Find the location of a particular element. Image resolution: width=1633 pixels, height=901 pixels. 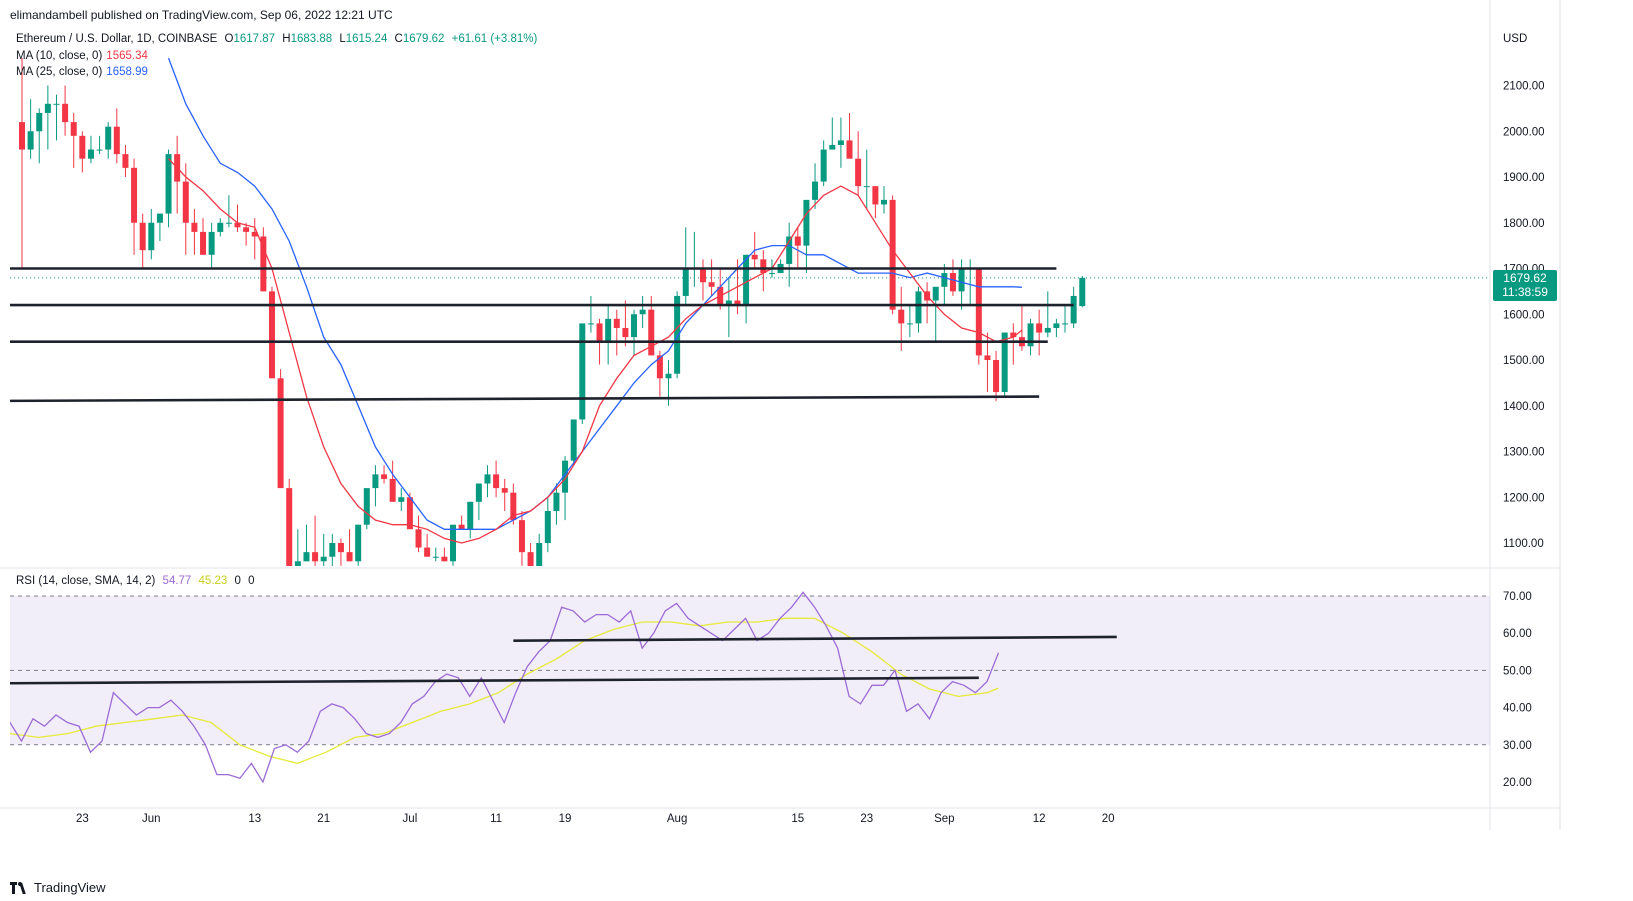

time-tick-label: 12 is located at coordinates (1039, 819).